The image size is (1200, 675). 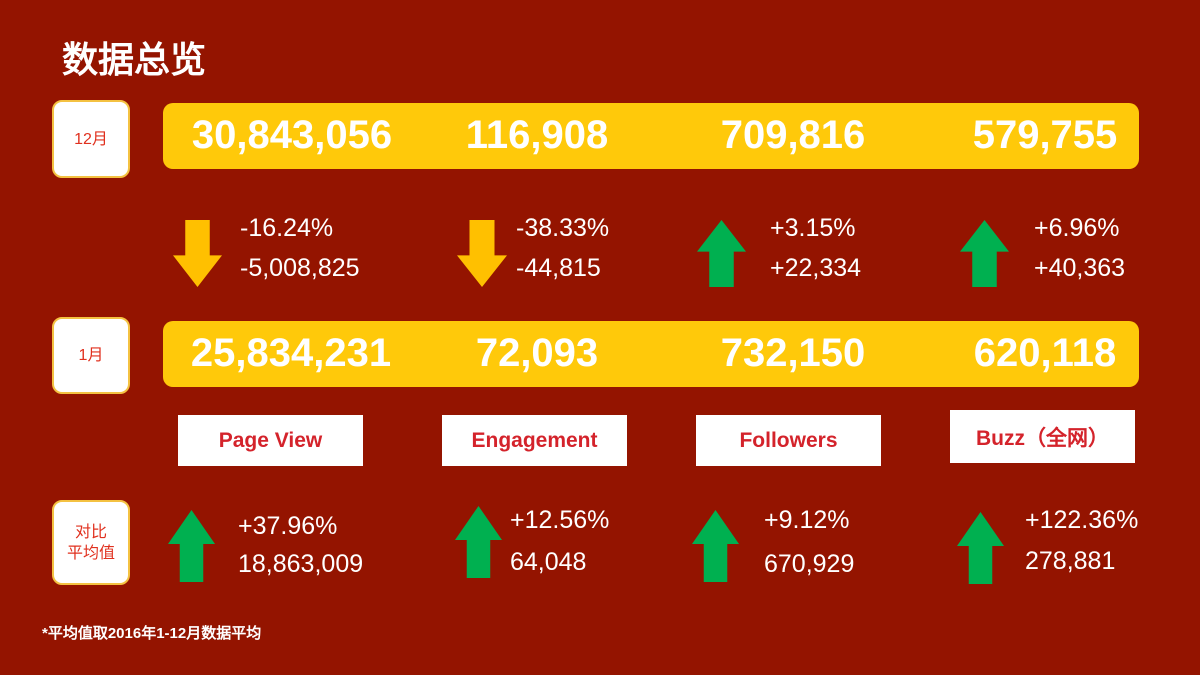 What do you see at coordinates (288, 526) in the screenshot?
I see `compare-percent: +37.96%` at bounding box center [288, 526].